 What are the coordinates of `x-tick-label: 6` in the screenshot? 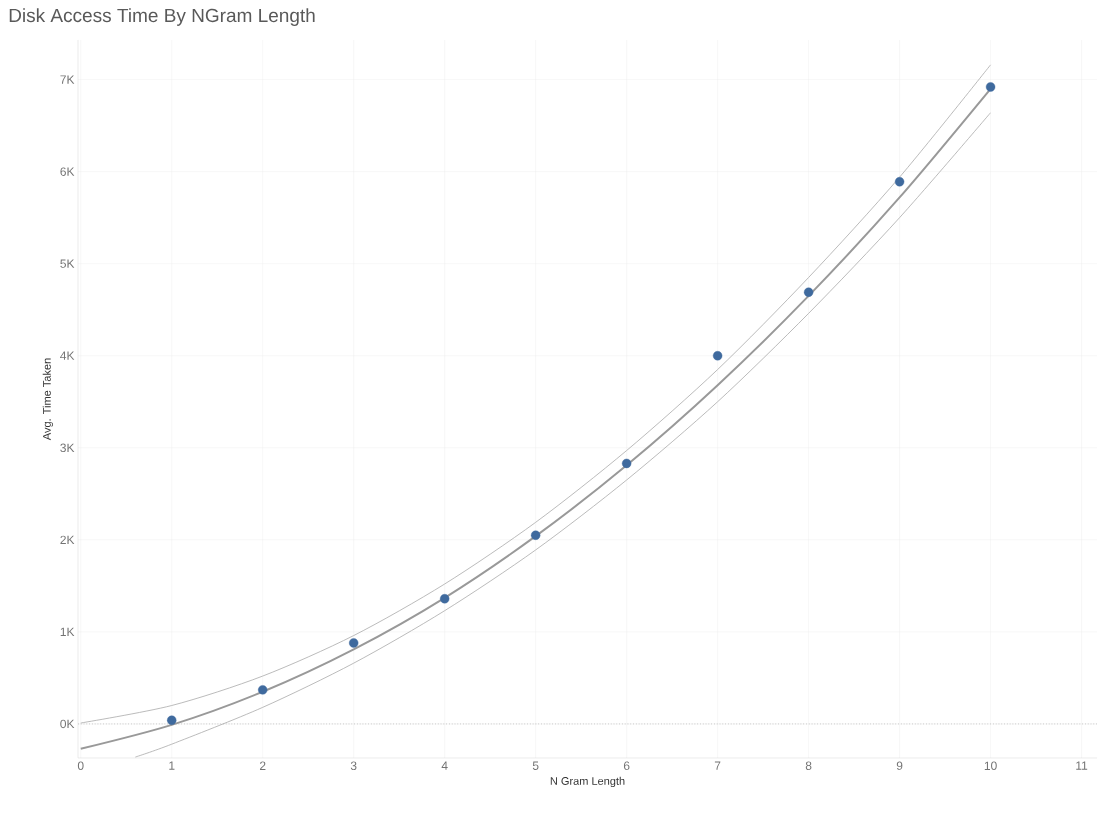 It's located at (626, 766).